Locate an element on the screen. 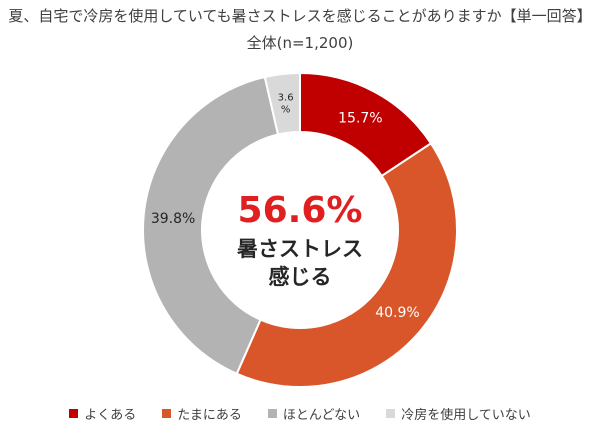 The width and height of the screenshot is (600, 437). chart-legend: よくある たまにある ほとんどない 冷房を使用していない is located at coordinates (300, 413).